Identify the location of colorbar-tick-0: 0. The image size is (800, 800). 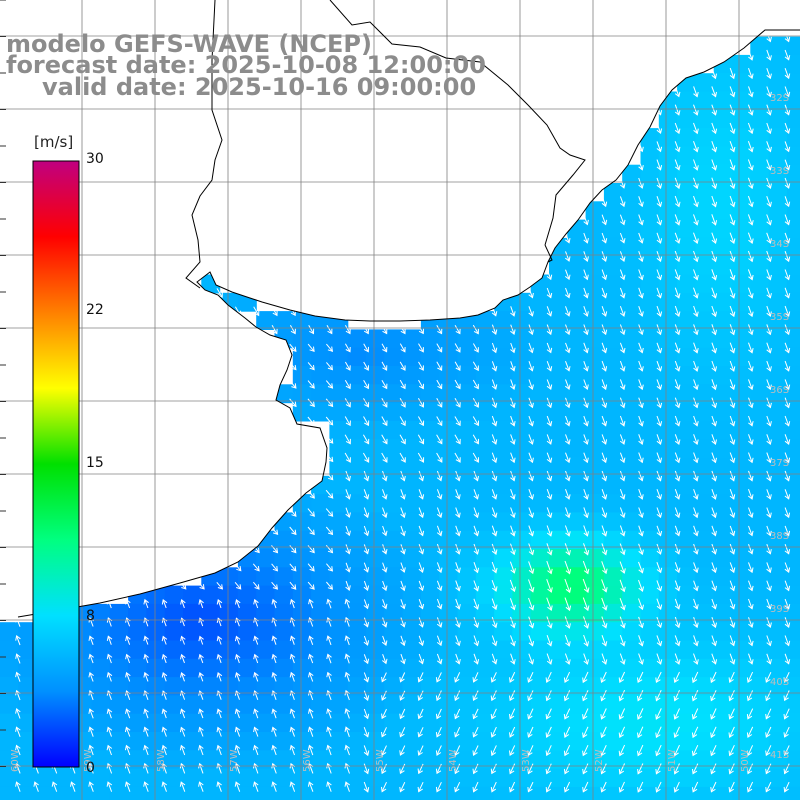
(90, 768).